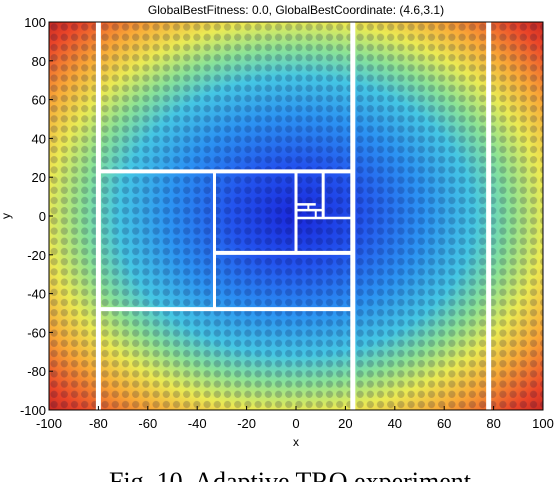 The height and width of the screenshot is (482, 554). Describe the element at coordinates (36, 371) in the screenshot. I see `y-tick-label: -80` at that location.